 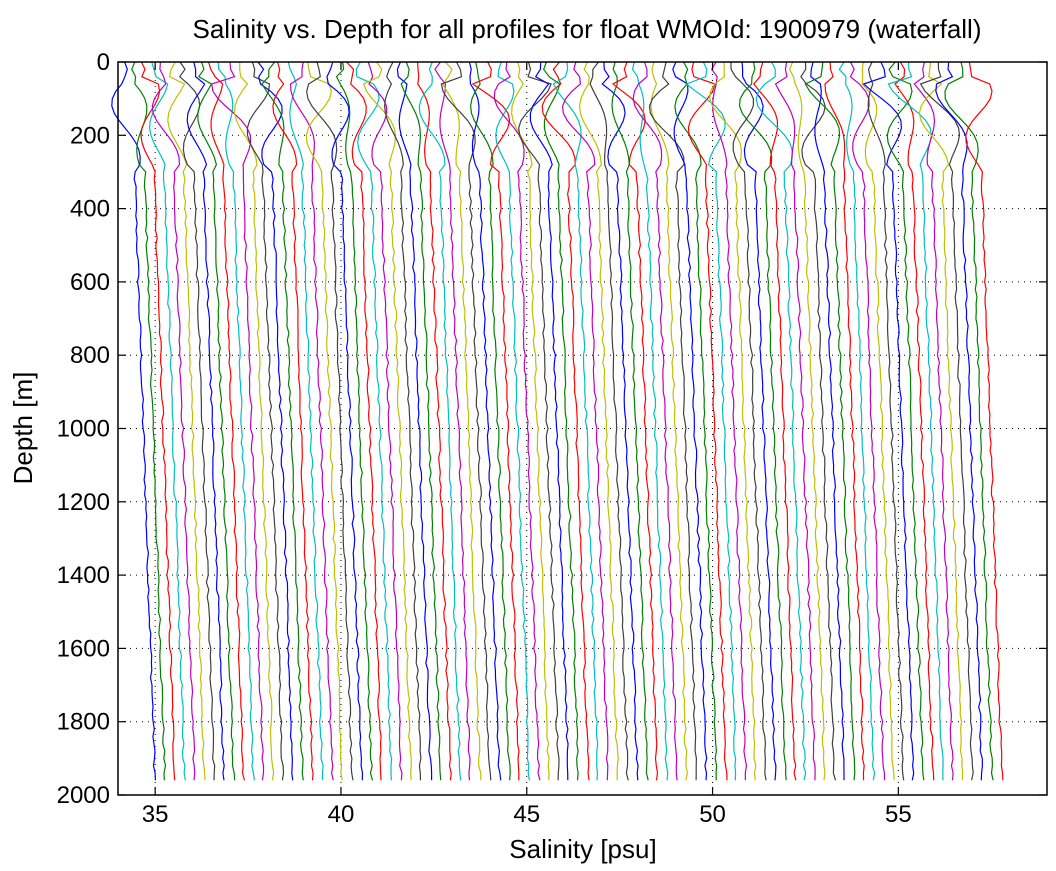 What do you see at coordinates (341, 814) in the screenshot?
I see `x-tick-label: 40` at bounding box center [341, 814].